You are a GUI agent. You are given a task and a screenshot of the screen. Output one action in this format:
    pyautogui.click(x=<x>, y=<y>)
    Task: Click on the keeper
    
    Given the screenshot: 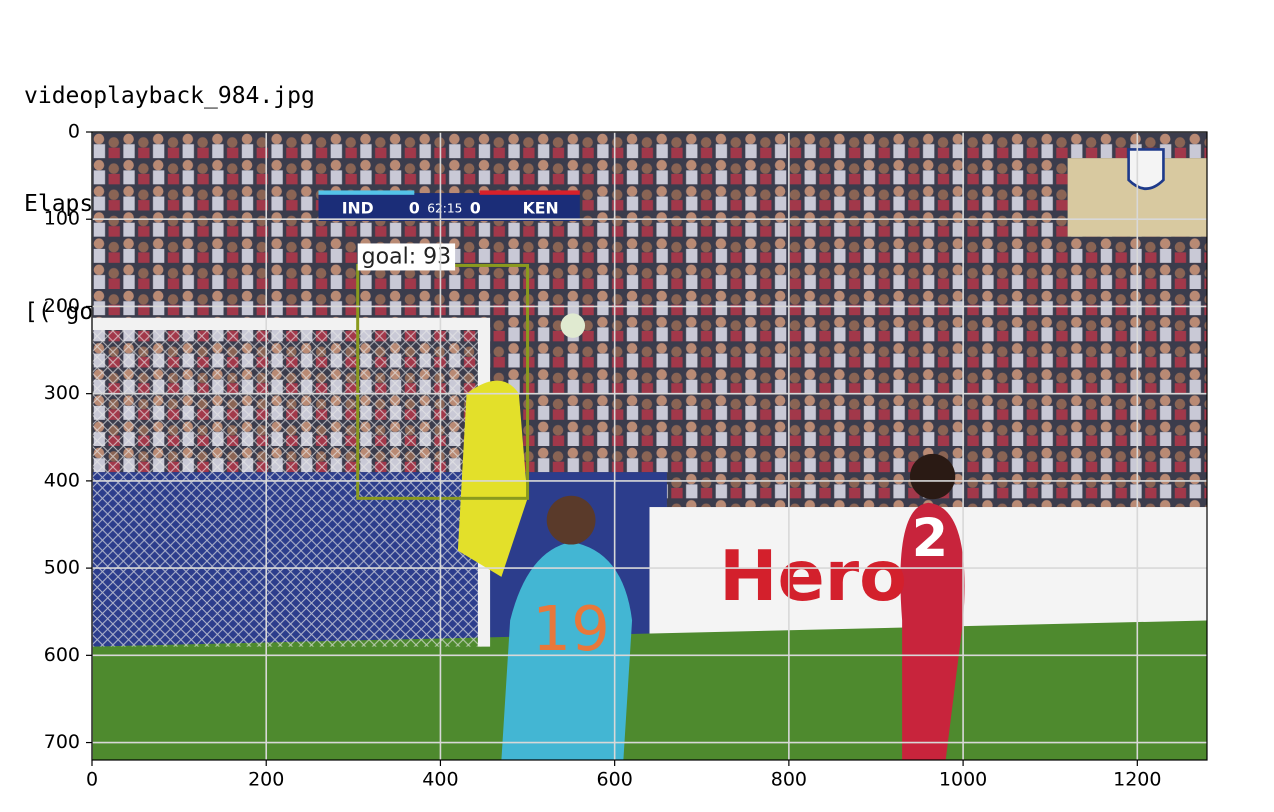 What is the action you would take?
    pyautogui.click(x=492, y=478)
    